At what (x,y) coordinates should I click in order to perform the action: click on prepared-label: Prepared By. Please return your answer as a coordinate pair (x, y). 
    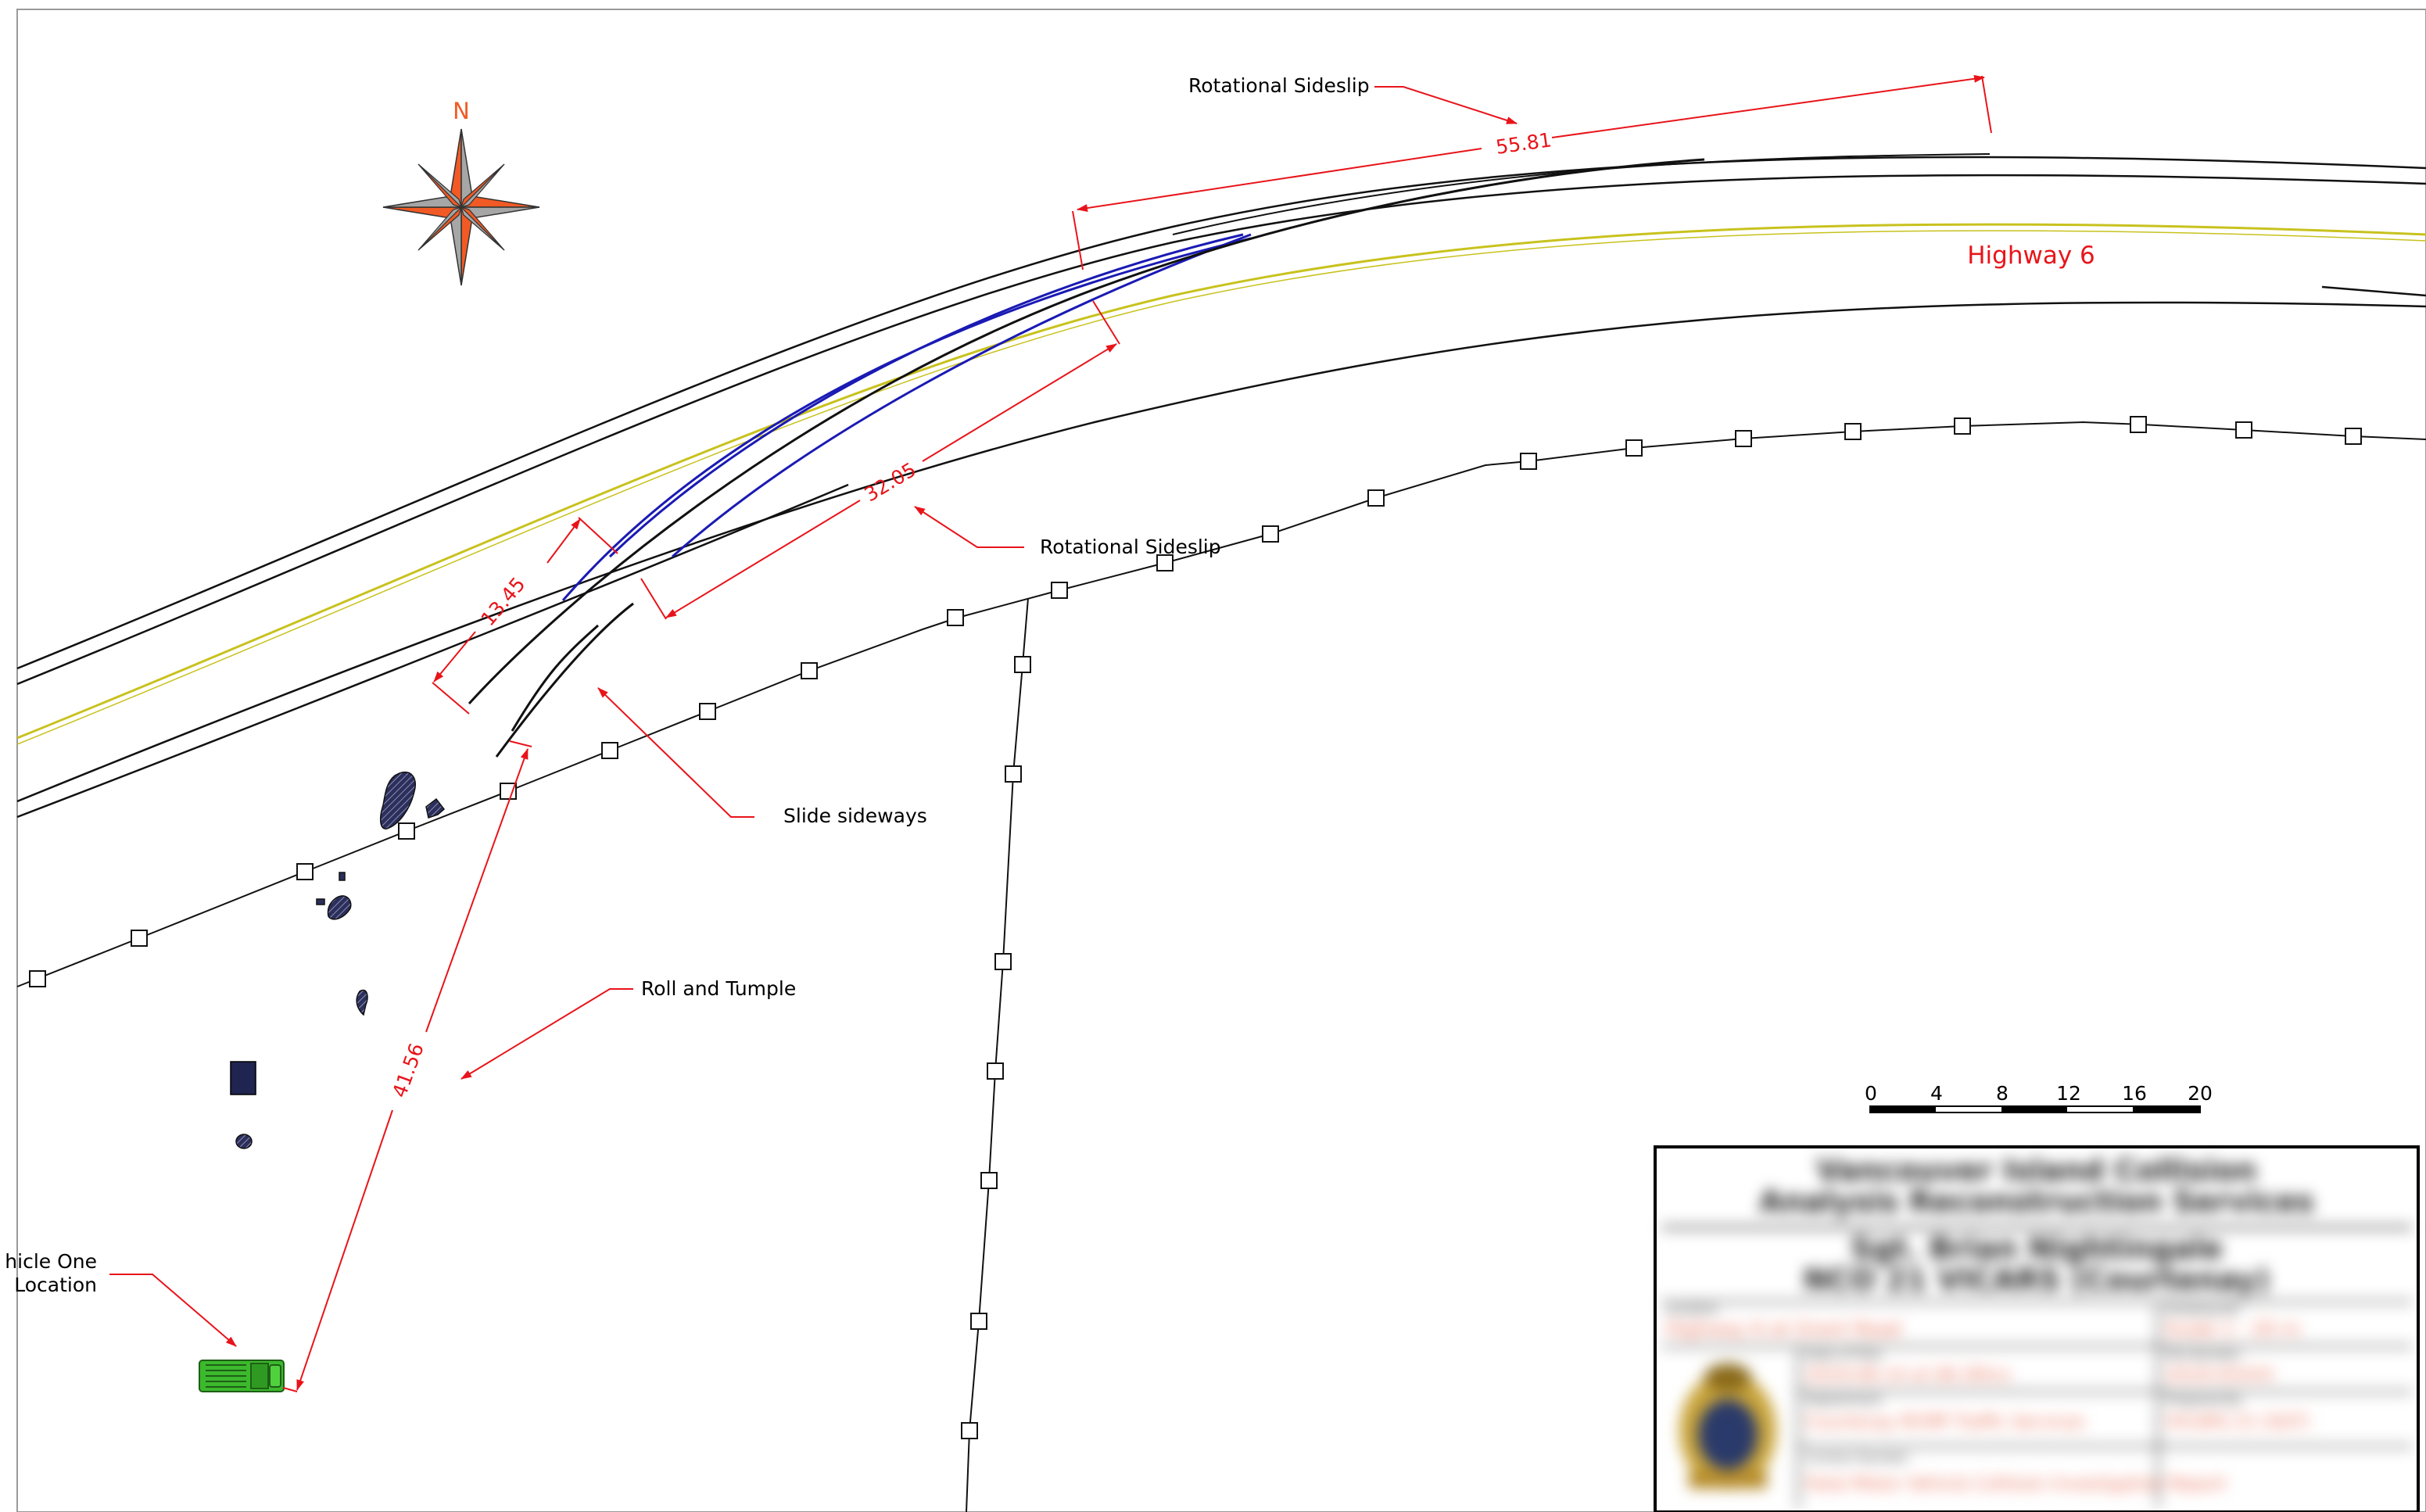
    Looking at the image, I should click on (2203, 1399).